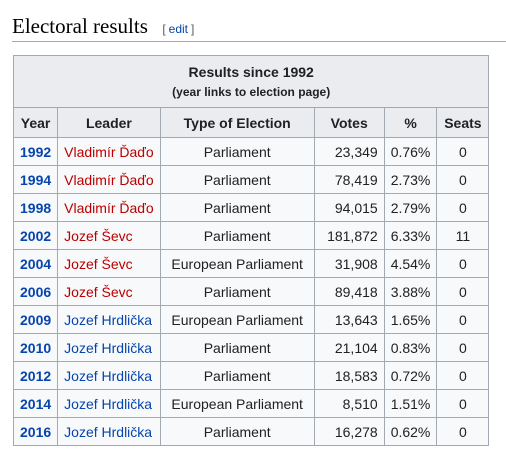  I want to click on cell-percent: 0.62%, so click(410, 431).